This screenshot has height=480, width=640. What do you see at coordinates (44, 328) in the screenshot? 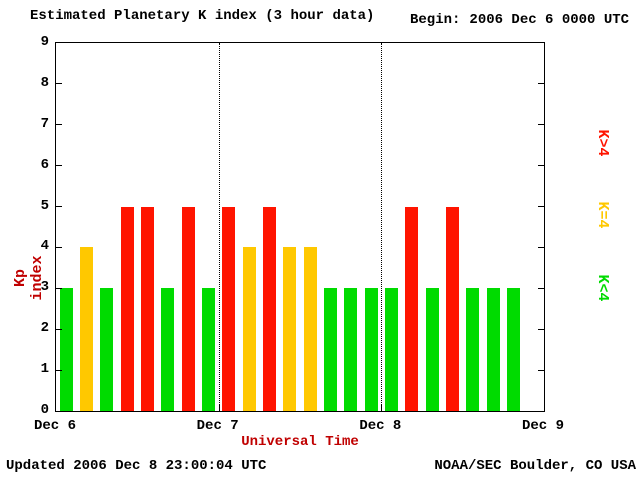
I see `y-tick-label: 2` at bounding box center [44, 328].